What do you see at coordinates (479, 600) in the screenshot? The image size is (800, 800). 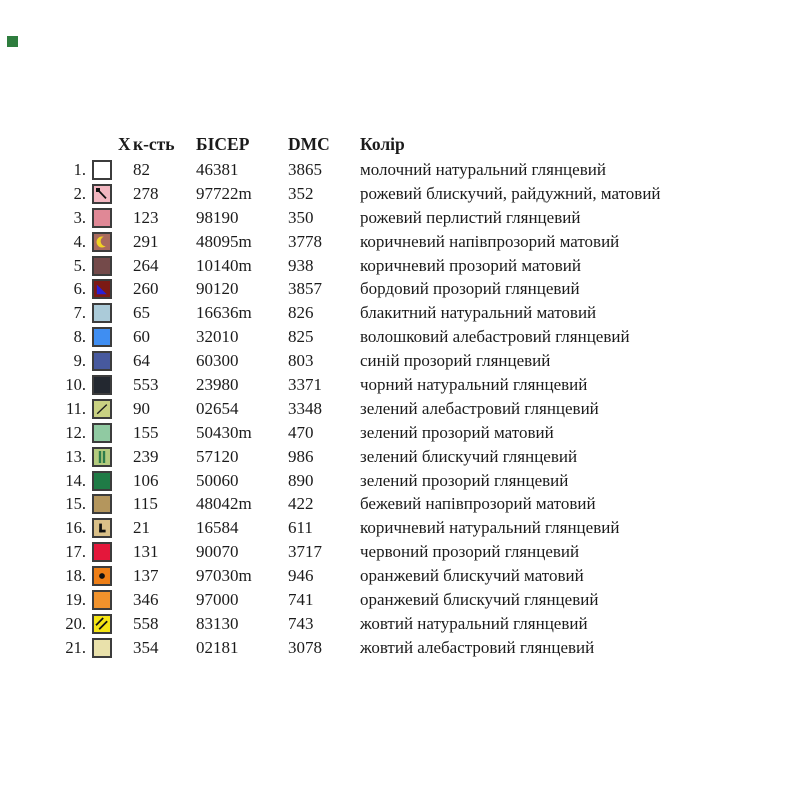 I see `color-name: оранжевий блискучий глянцевий` at bounding box center [479, 600].